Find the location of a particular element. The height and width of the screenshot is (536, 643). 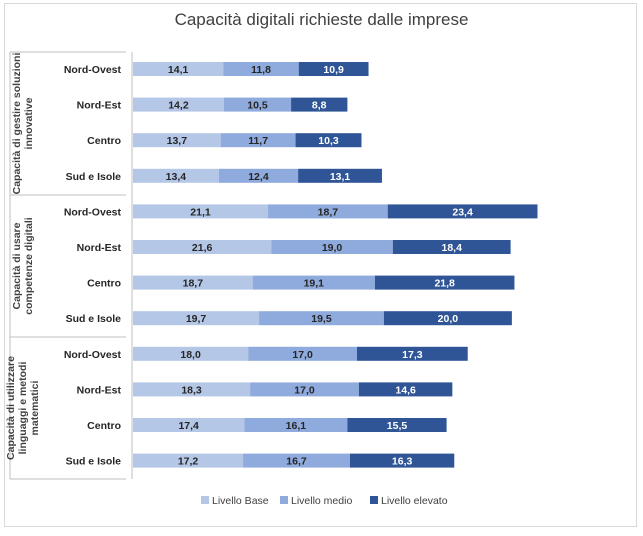

group-label: linguaggi e metodi is located at coordinates (23, 408).